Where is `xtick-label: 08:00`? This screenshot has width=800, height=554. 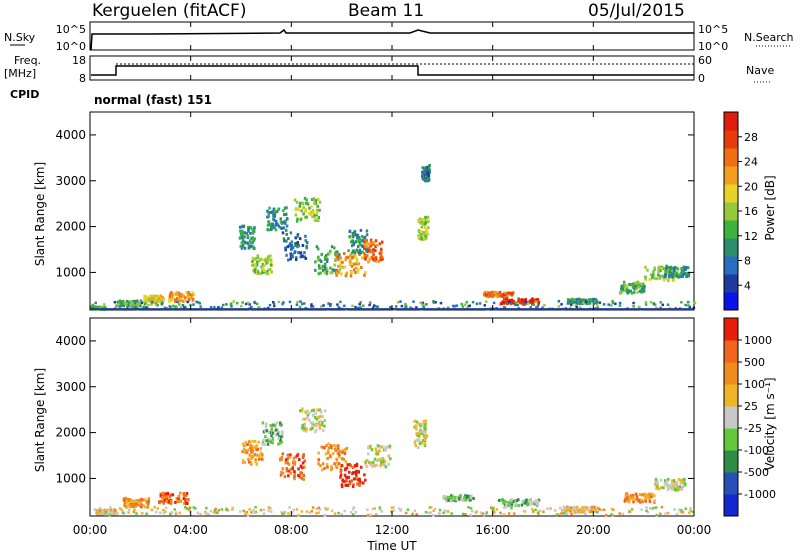 xtick-label: 08:00 is located at coordinates (291, 530).